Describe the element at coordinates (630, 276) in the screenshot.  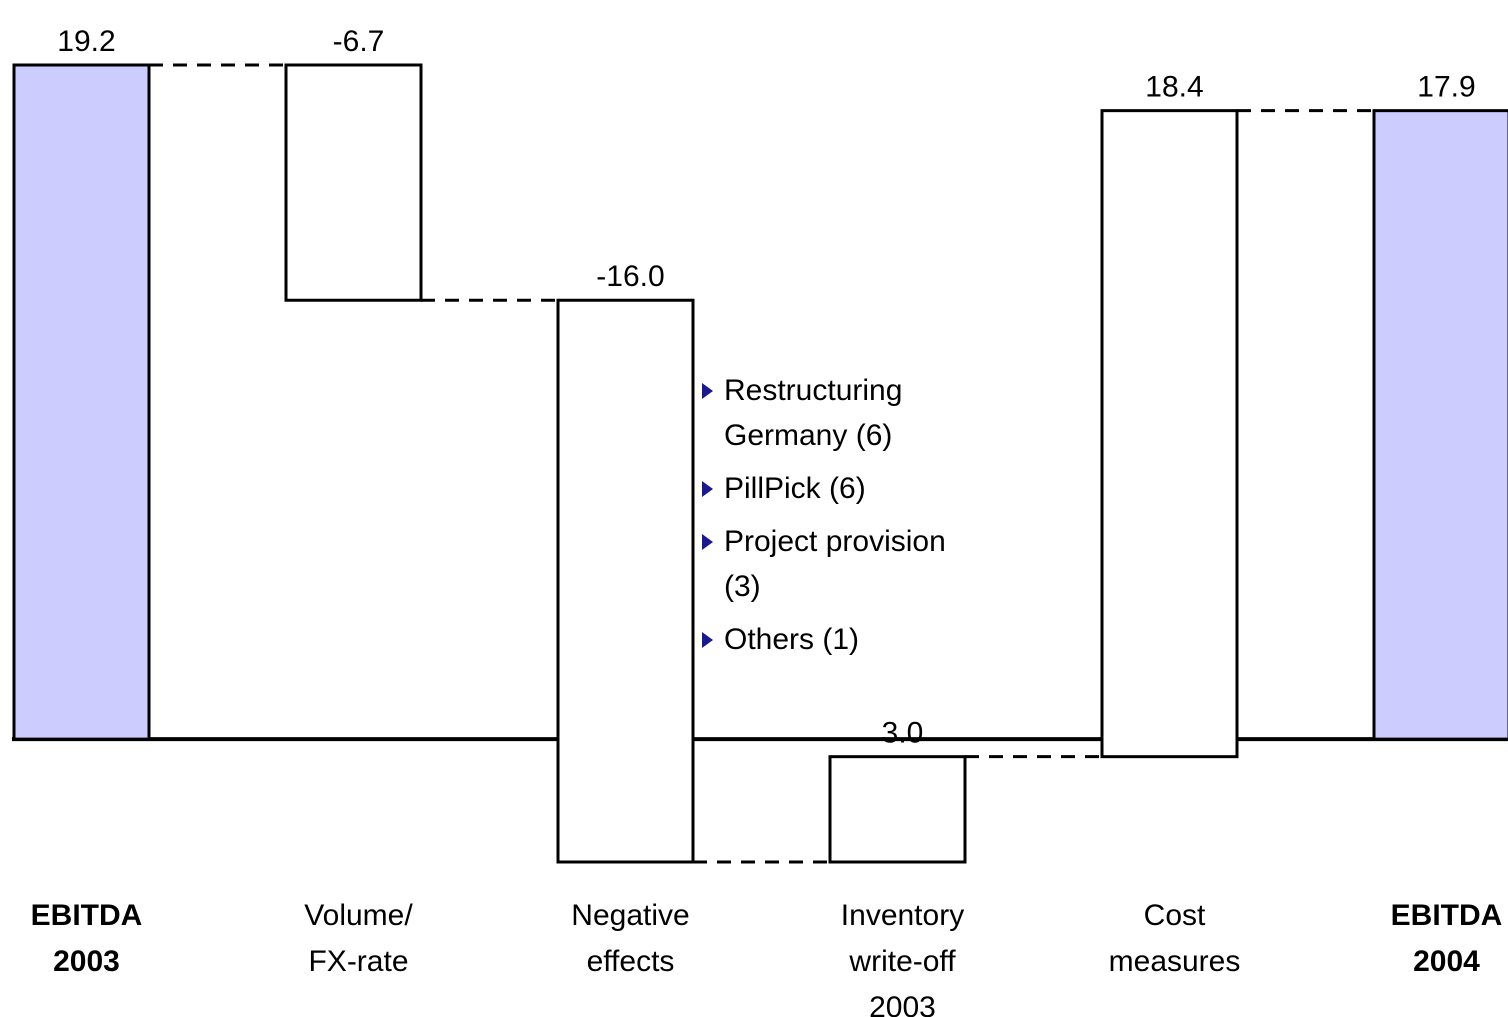
I see `value-label: -16.0` at that location.